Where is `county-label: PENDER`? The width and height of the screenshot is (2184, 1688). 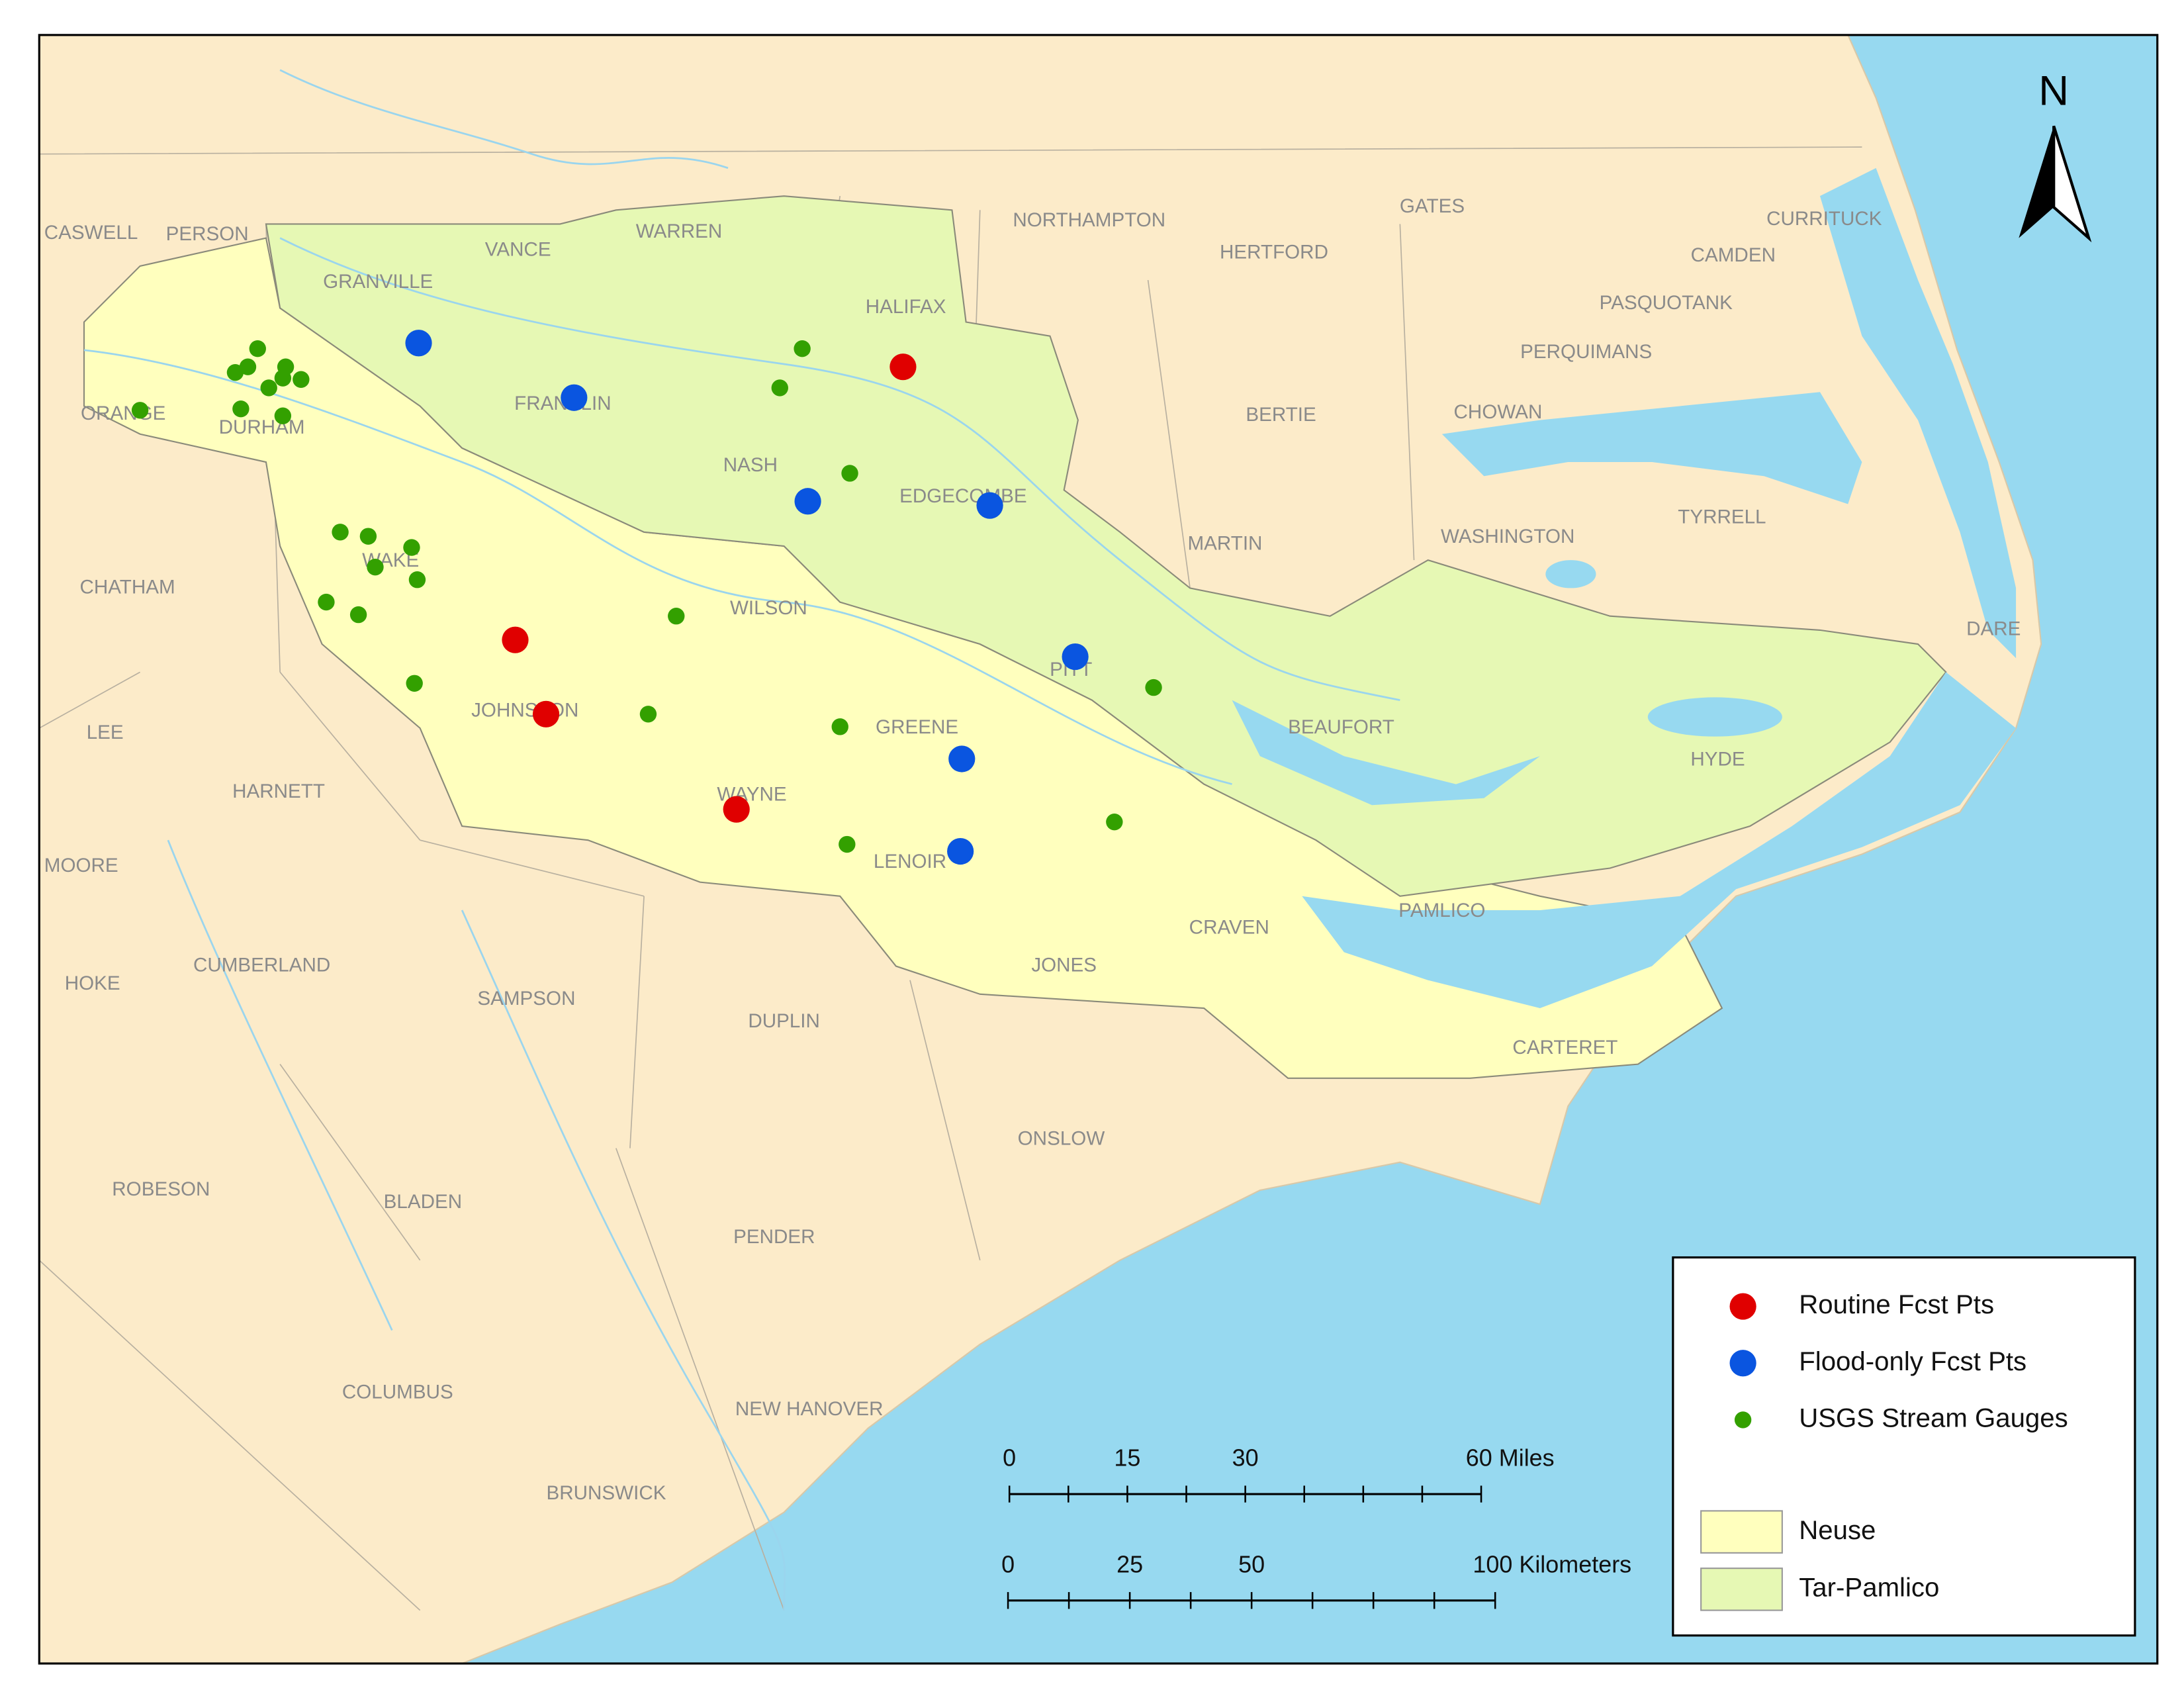
county-label: PENDER is located at coordinates (774, 1237).